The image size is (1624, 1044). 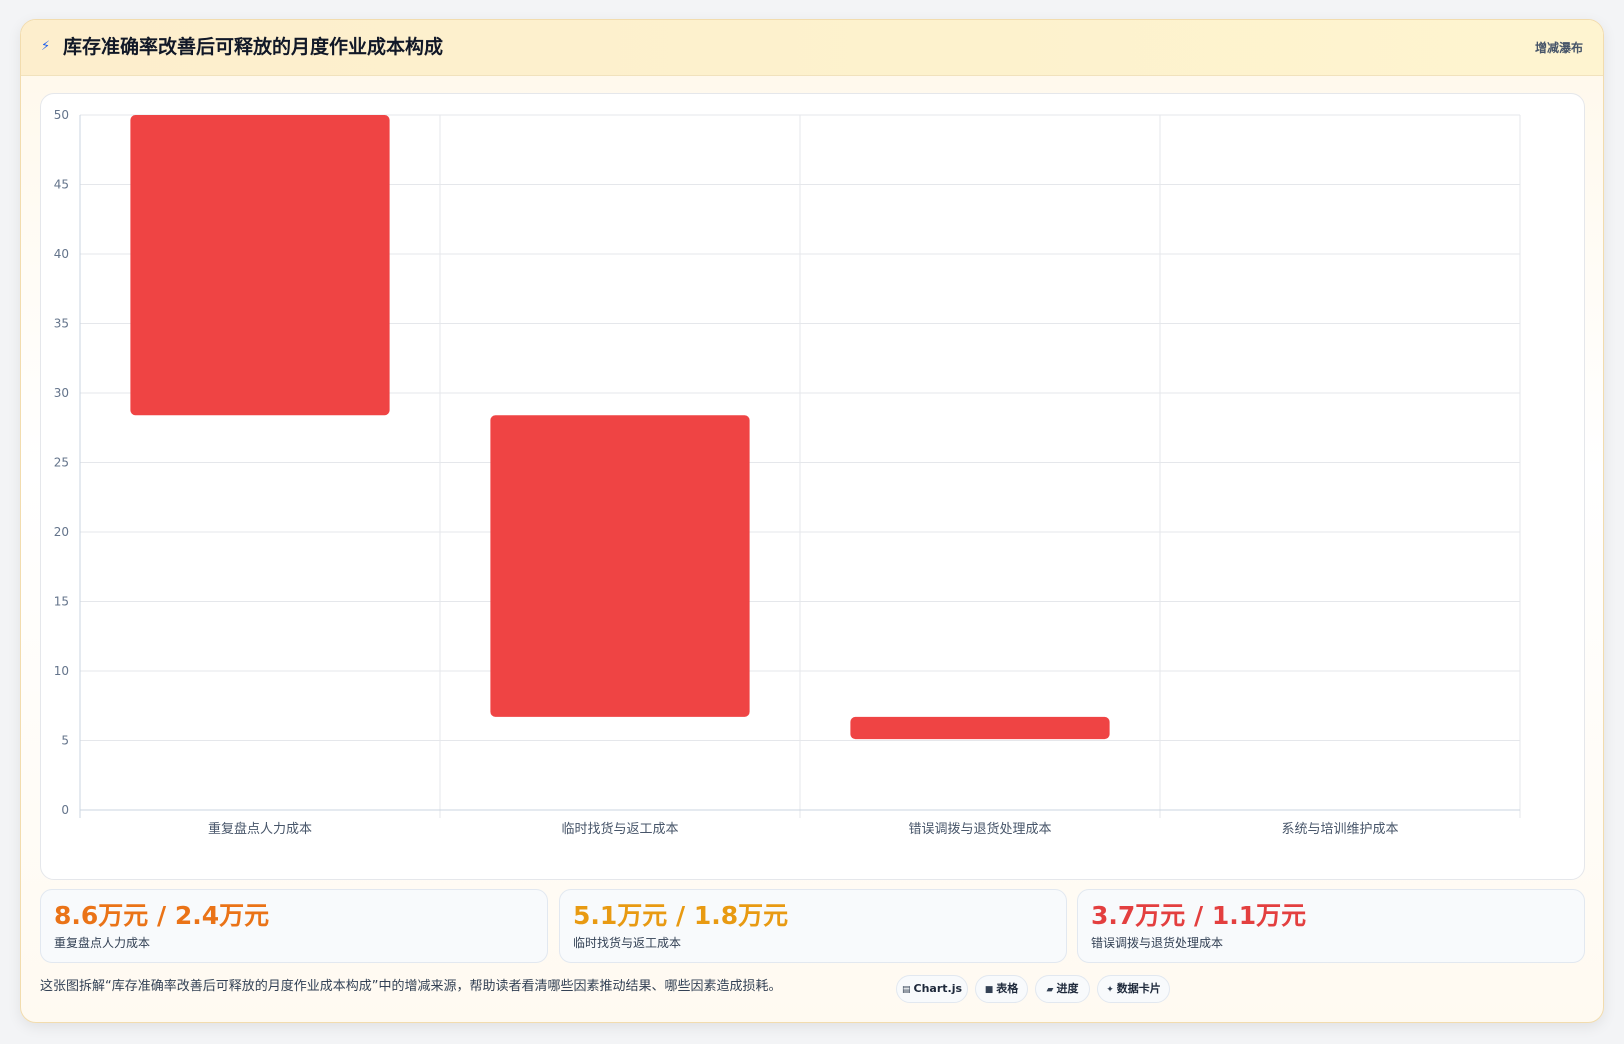 I want to click on page-title: 库存准确率改善后可释放的月度作业成本构成, so click(x=253, y=47).